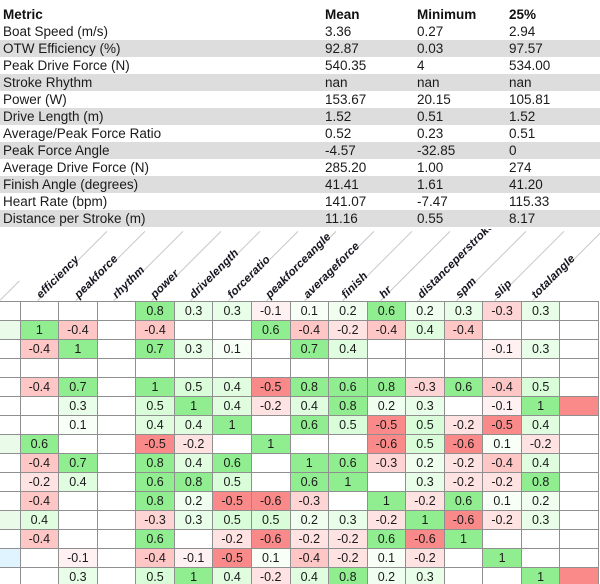  Describe the element at coordinates (553, 150) in the screenshot. I see `p25-value: 0` at that location.